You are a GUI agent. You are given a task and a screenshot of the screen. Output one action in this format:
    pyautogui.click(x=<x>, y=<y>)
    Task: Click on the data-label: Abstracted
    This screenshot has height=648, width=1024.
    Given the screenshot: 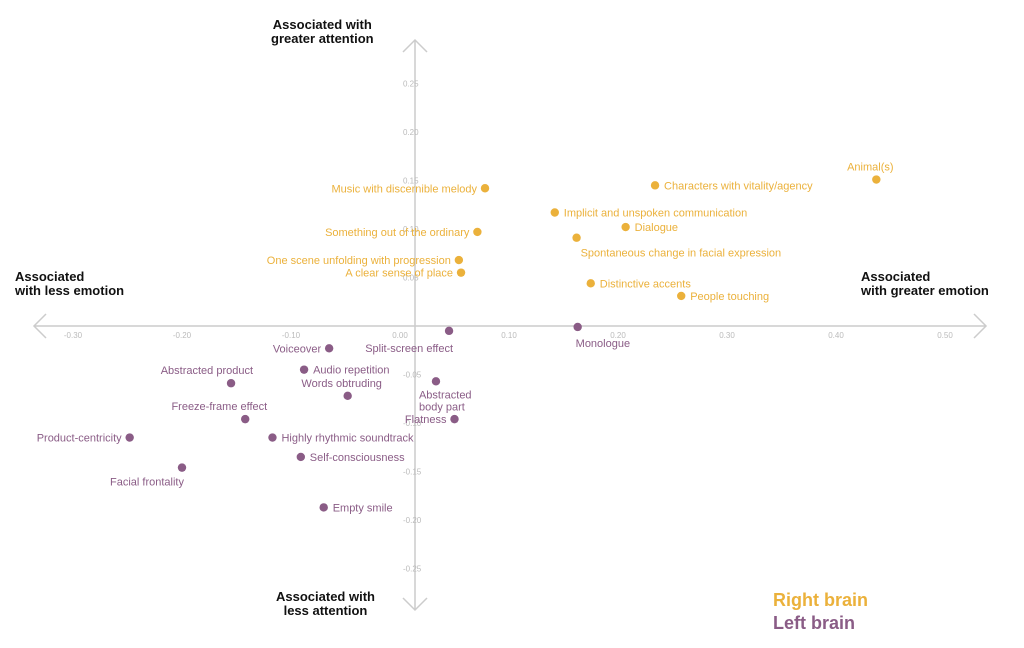 What is the action you would take?
    pyautogui.click(x=445, y=395)
    